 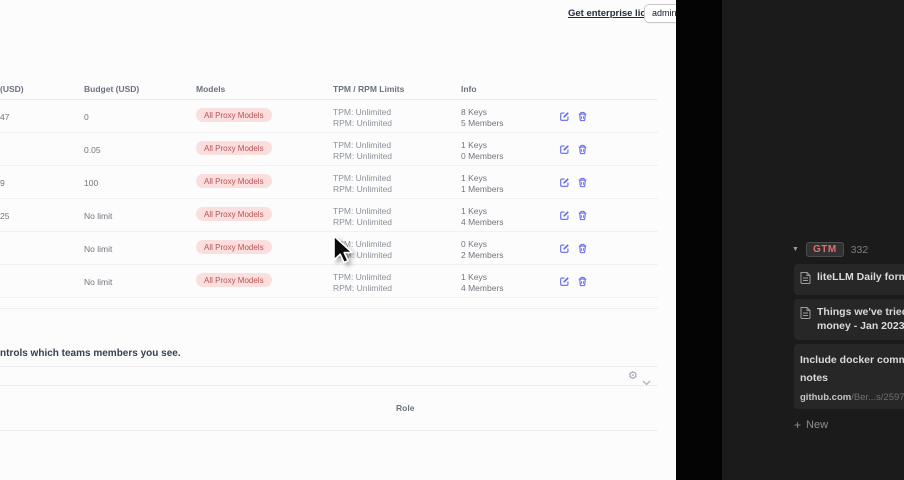 I want to click on gear-icon: ⚙, so click(x=633, y=376).